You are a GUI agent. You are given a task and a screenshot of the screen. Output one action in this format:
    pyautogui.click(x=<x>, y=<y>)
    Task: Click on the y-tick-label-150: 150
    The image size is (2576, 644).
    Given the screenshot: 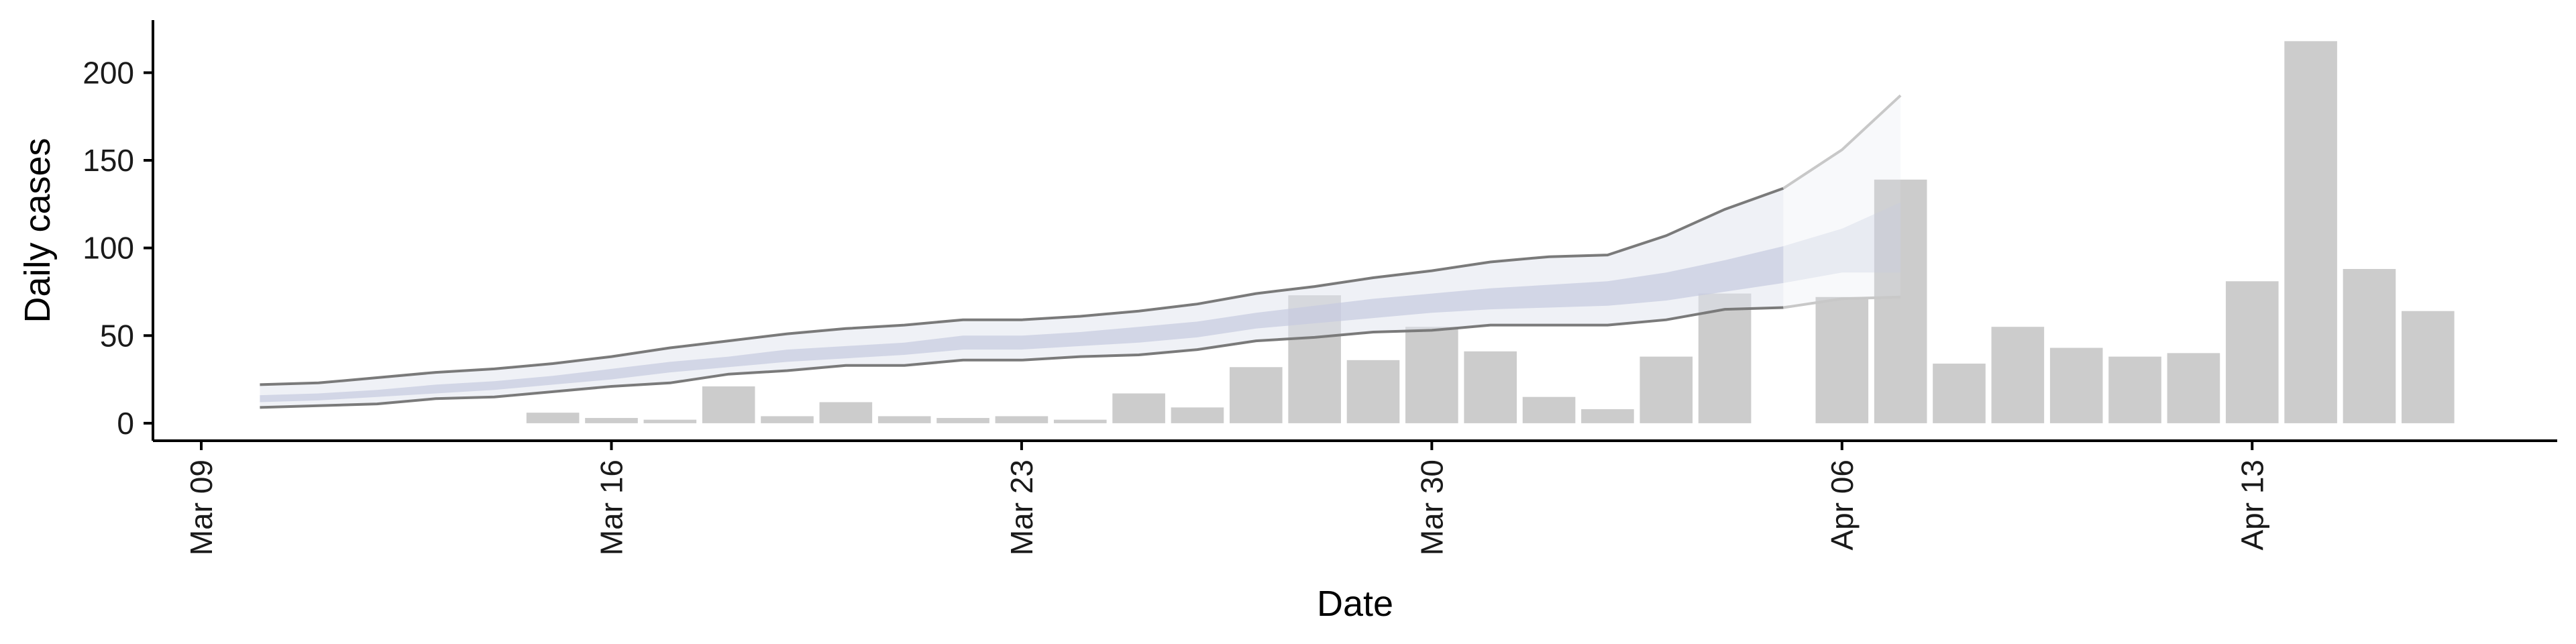 What is the action you would take?
    pyautogui.click(x=108, y=160)
    